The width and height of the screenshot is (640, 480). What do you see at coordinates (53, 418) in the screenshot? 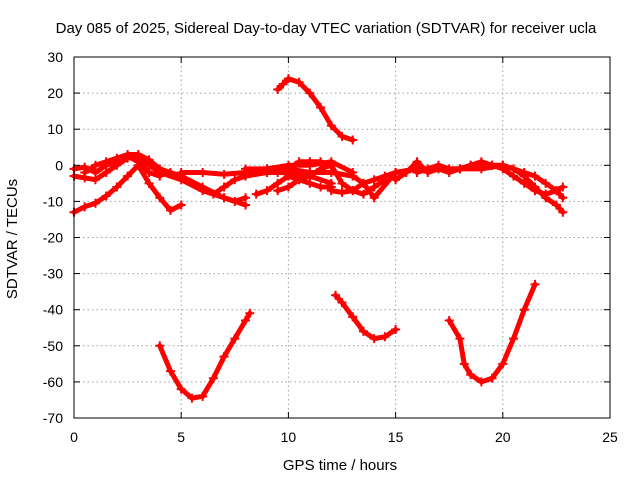
I see `y-tick-label: -70` at bounding box center [53, 418].